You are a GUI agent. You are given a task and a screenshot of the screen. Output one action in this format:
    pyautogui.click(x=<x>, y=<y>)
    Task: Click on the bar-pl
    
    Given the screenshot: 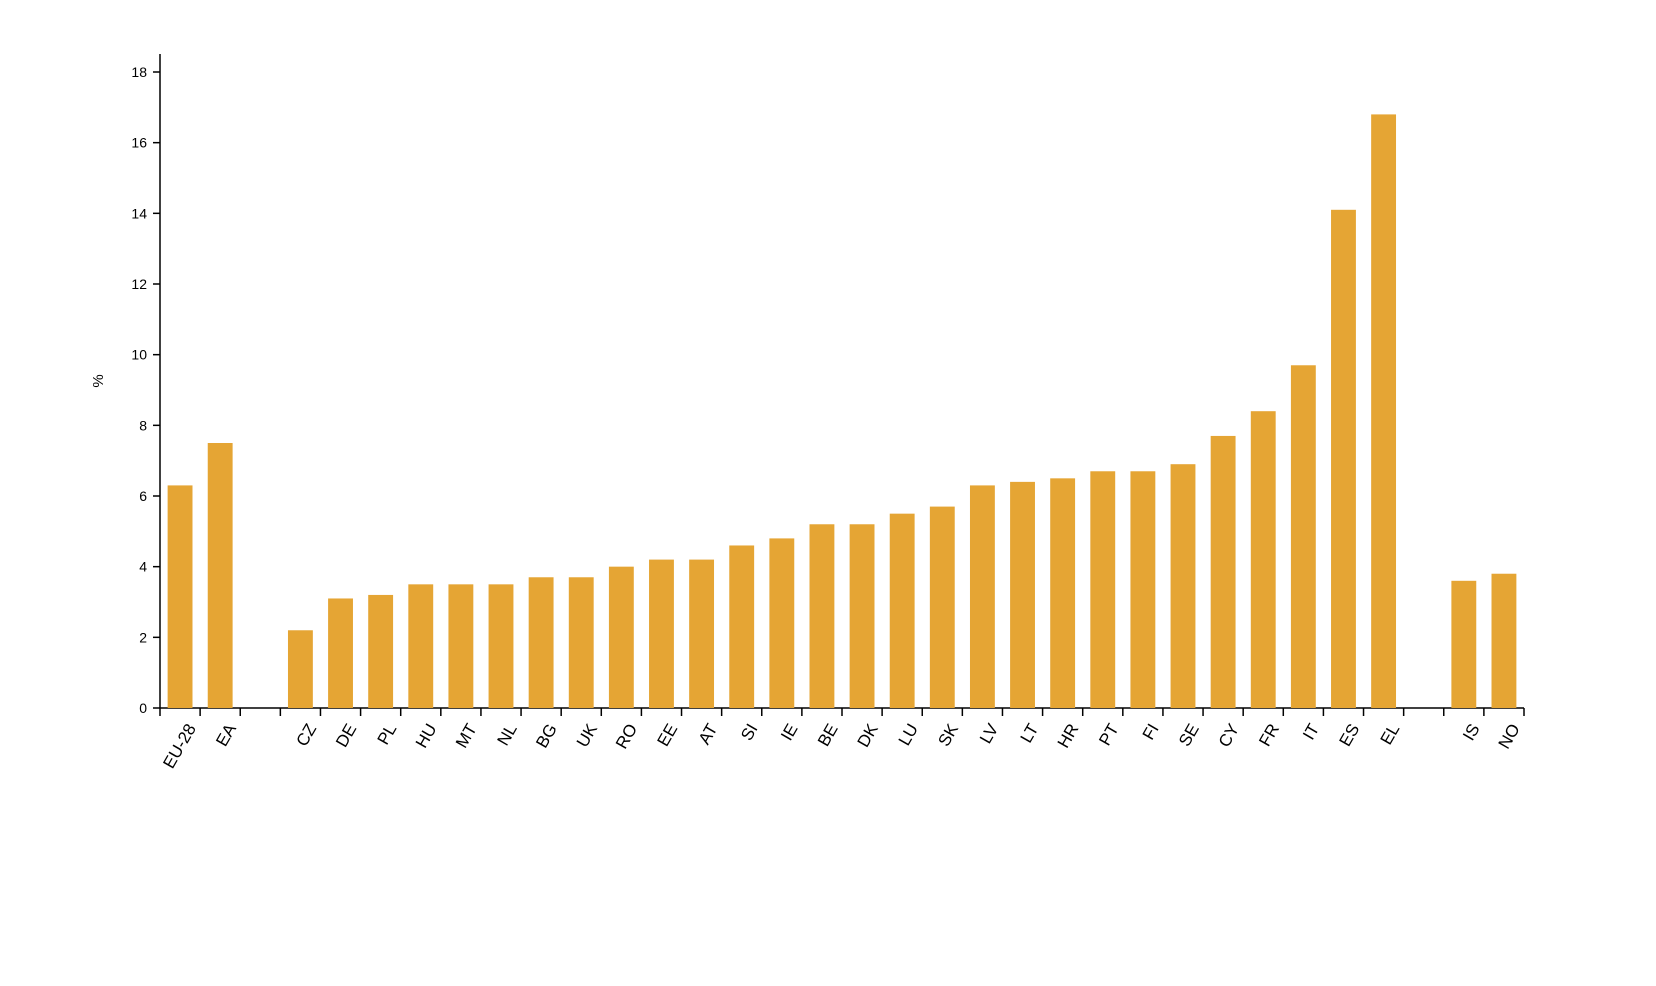 What is the action you would take?
    pyautogui.click(x=381, y=651)
    